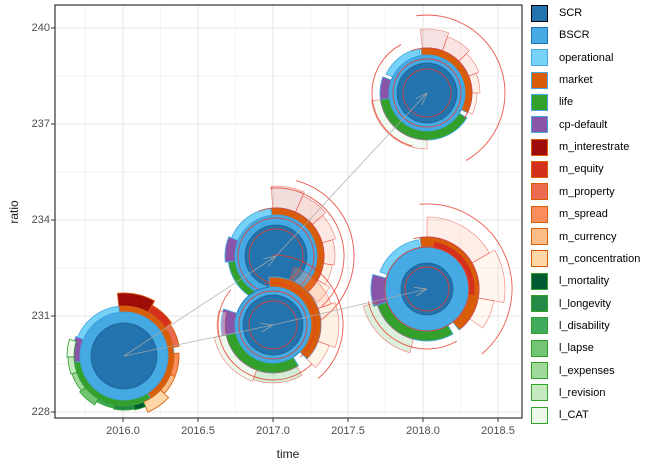  Describe the element at coordinates (403, 63) in the screenshot. I see `sector-operational` at that location.